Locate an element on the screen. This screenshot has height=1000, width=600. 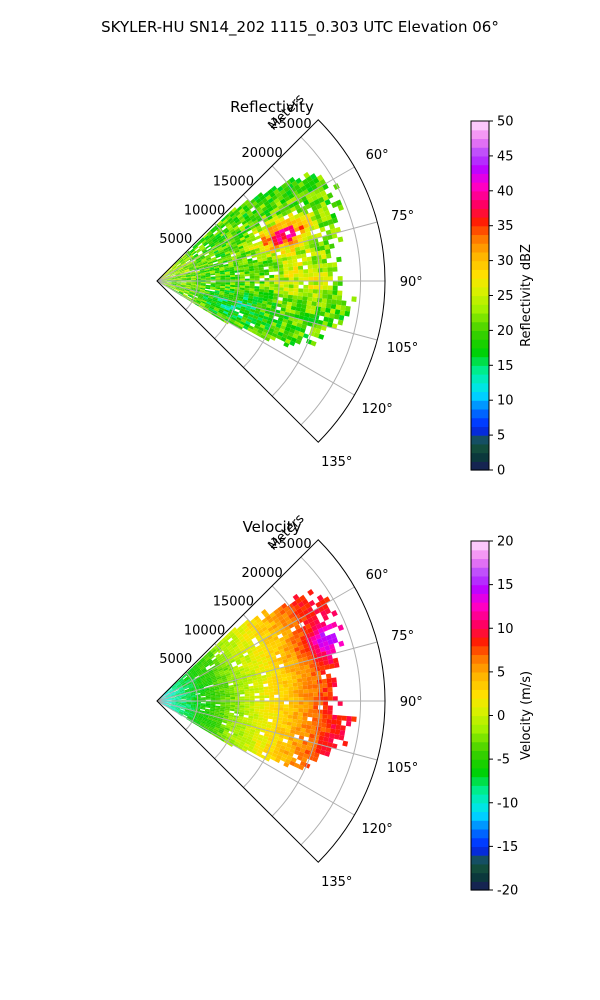
colorbar-tick-label: -10 is located at coordinates (507, 803).